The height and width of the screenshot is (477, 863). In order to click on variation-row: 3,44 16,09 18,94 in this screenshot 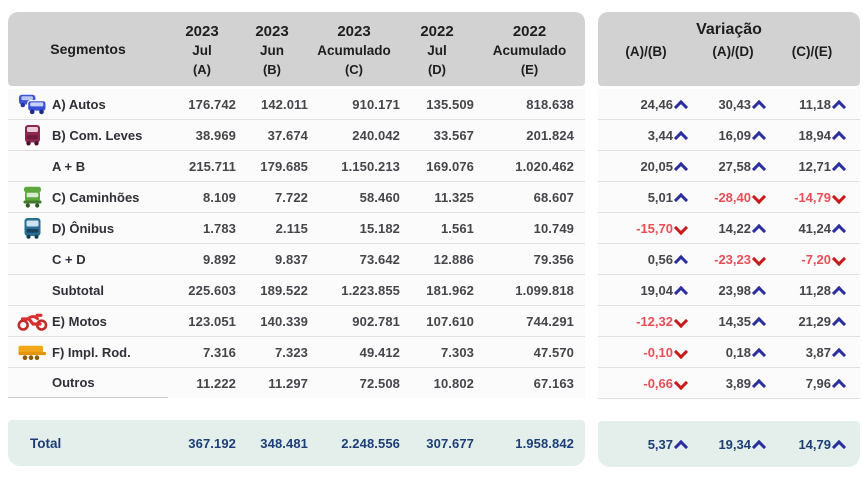, I will do `click(729, 135)`.